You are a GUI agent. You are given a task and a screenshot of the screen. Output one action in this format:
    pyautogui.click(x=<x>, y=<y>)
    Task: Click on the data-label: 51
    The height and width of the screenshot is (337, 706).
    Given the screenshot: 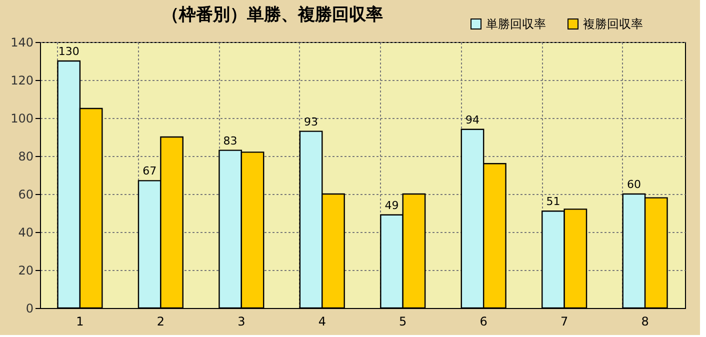 What is the action you would take?
    pyautogui.click(x=553, y=201)
    